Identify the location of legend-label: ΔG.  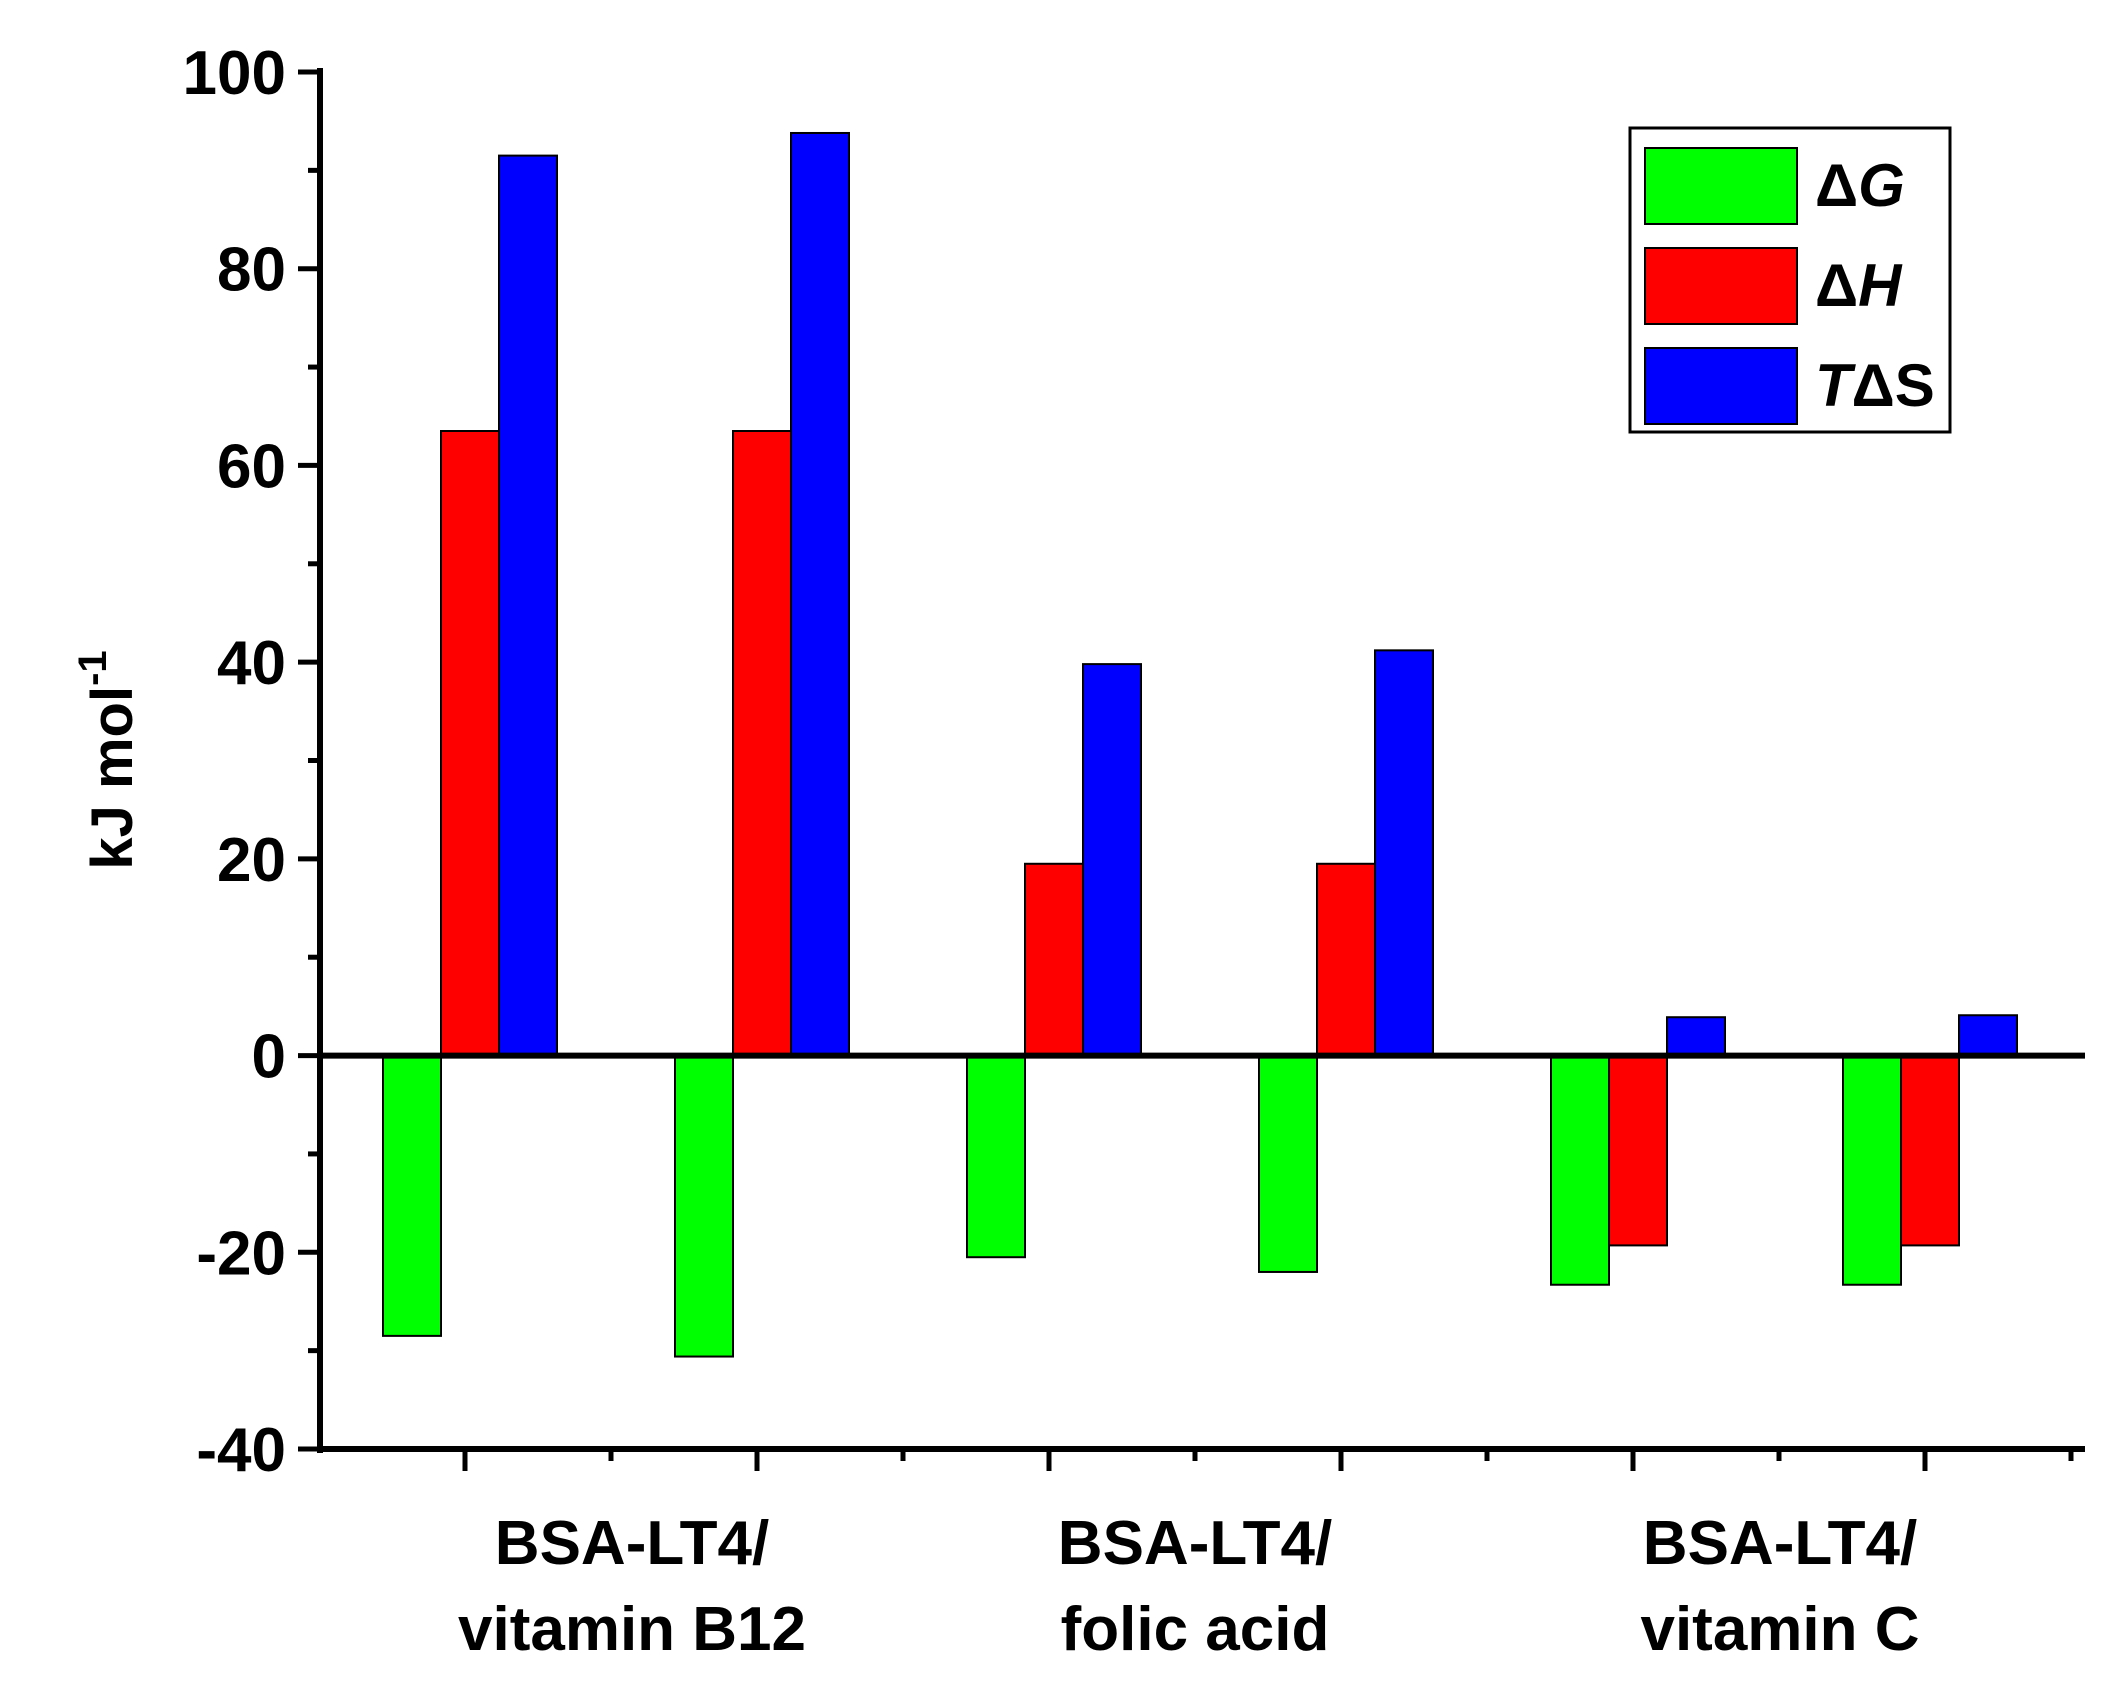
(1860, 185).